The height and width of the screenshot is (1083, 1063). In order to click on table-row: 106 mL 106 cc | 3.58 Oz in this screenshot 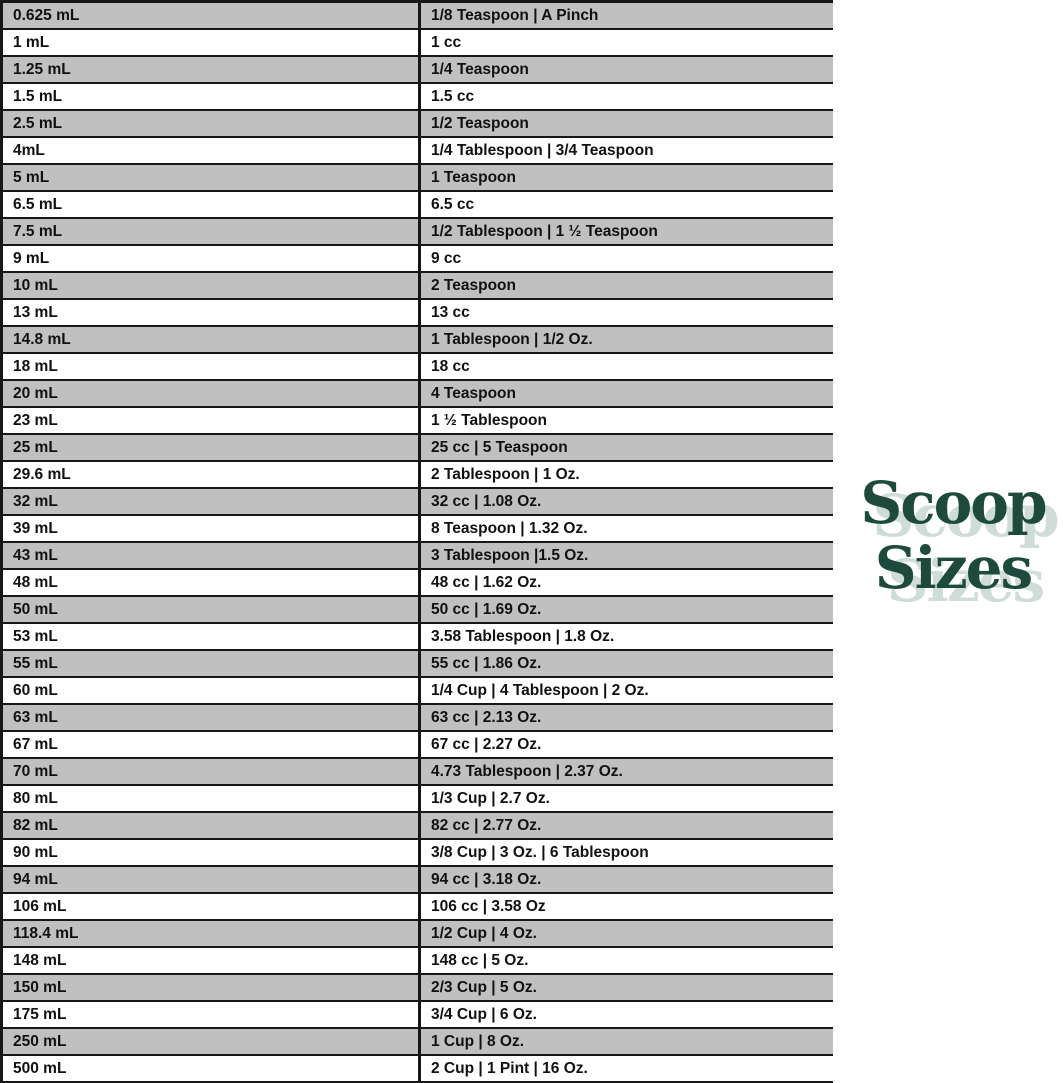, I will do `click(416, 907)`.